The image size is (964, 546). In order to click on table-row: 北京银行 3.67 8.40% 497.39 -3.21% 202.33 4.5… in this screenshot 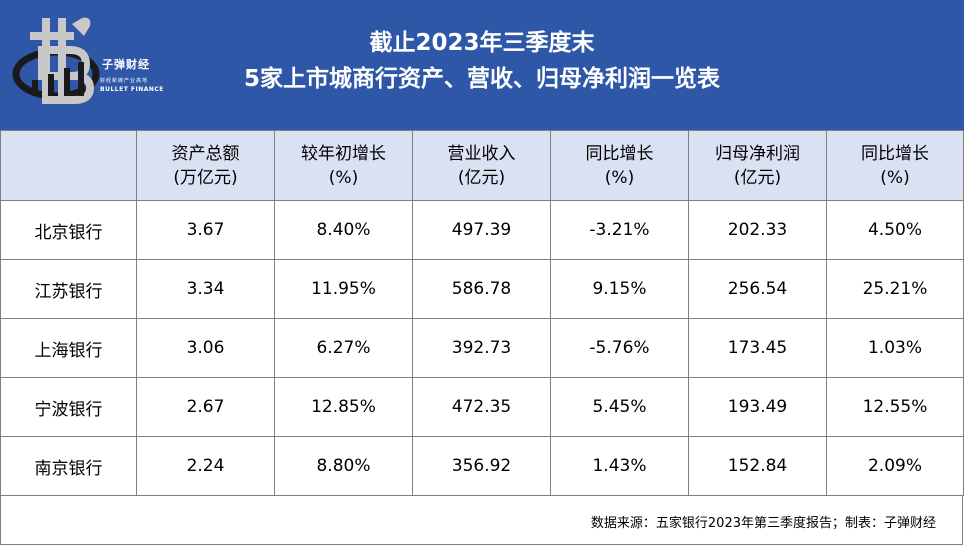, I will do `click(482, 230)`.